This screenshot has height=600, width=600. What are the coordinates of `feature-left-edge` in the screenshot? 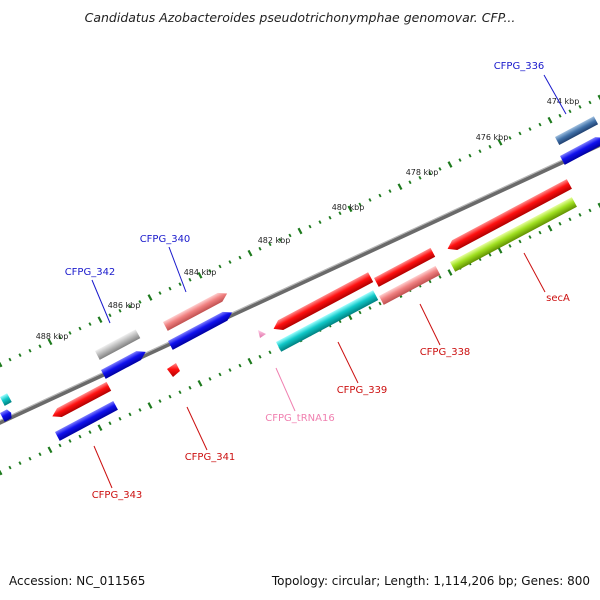 It's located at (7, 415).